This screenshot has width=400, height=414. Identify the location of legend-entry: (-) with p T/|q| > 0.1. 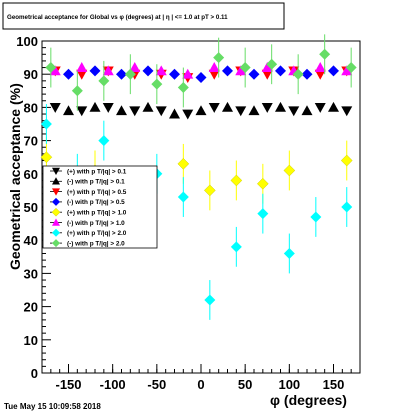
(87, 181).